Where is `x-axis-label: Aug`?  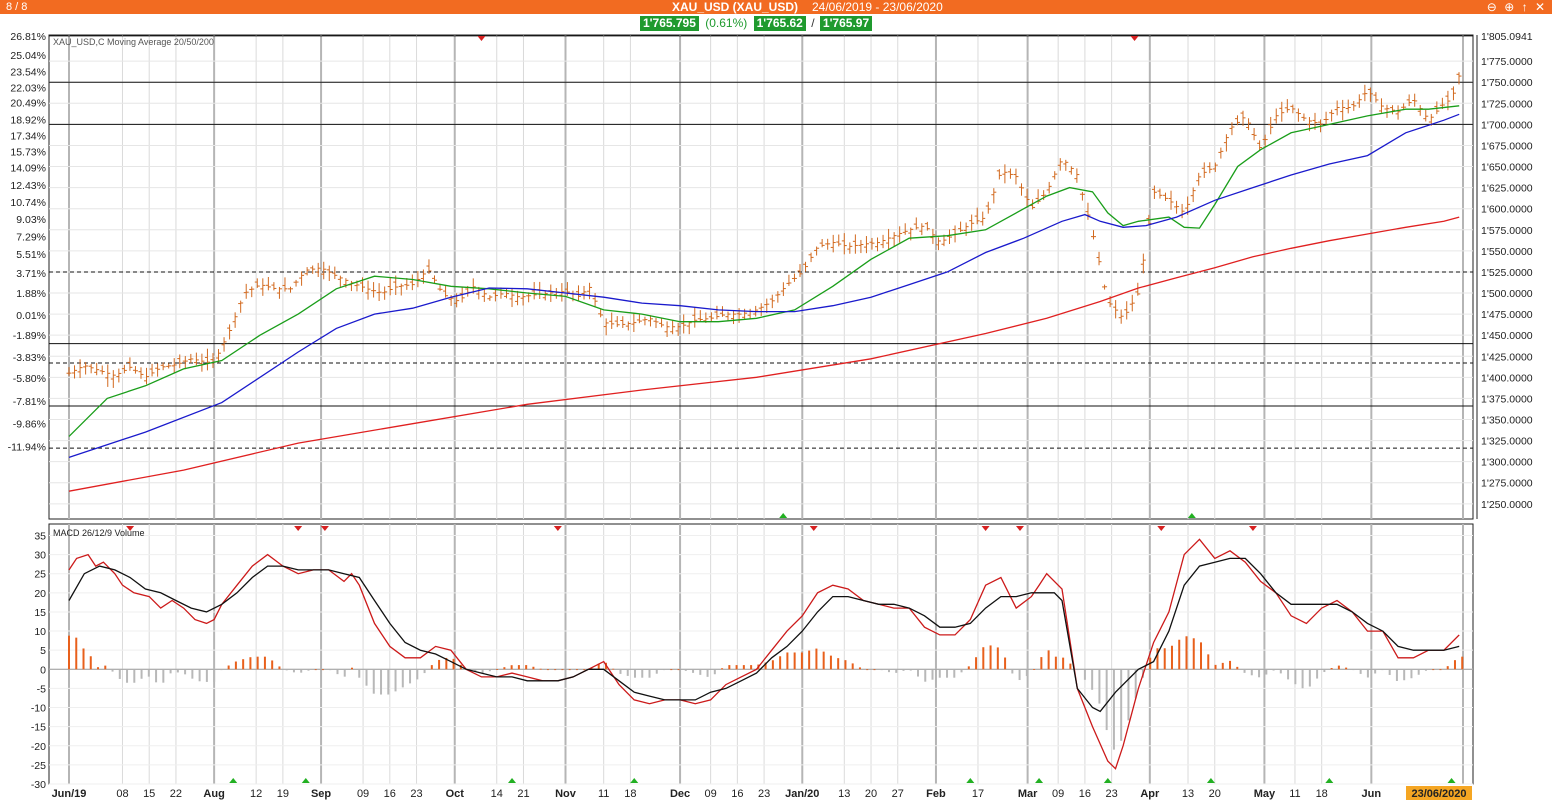 x-axis-label: Aug is located at coordinates (213, 794).